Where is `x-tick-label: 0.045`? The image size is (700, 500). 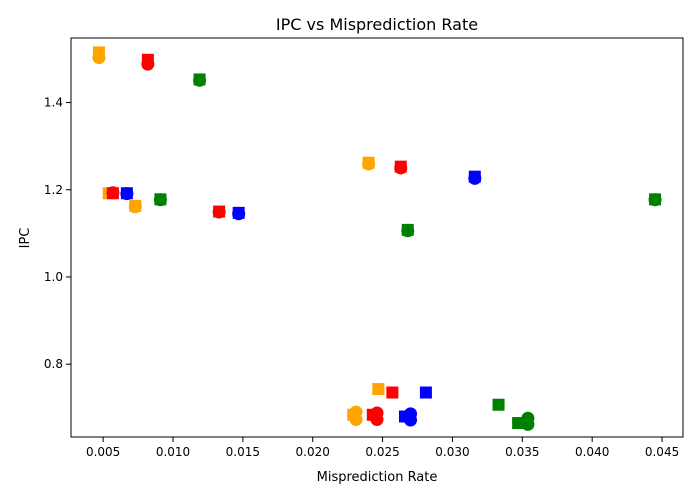 x-tick-label: 0.045 is located at coordinates (662, 452).